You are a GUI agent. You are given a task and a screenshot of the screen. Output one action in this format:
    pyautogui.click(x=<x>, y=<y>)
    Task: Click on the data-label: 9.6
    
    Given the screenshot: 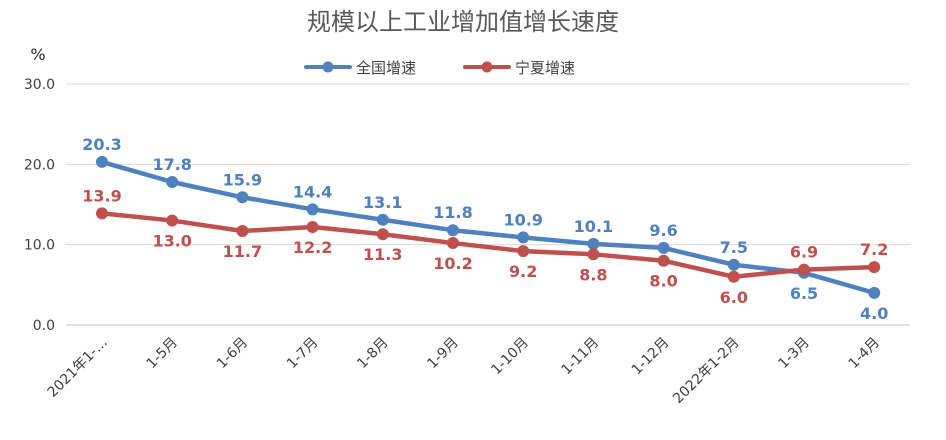 What is the action you would take?
    pyautogui.click(x=663, y=230)
    